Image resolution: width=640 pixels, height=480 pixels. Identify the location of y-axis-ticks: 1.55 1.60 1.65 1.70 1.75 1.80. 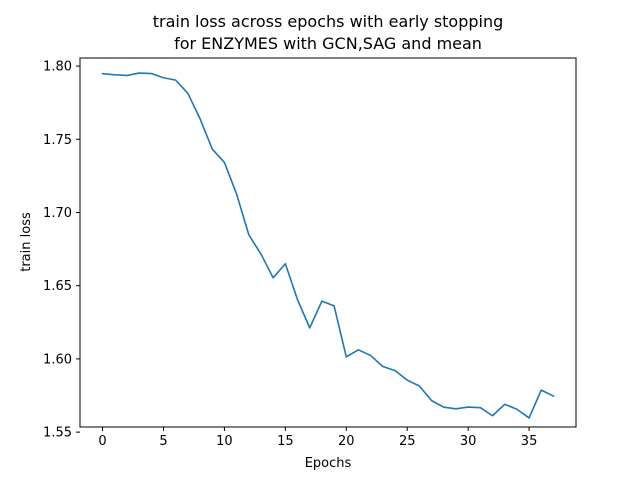
(61, 250).